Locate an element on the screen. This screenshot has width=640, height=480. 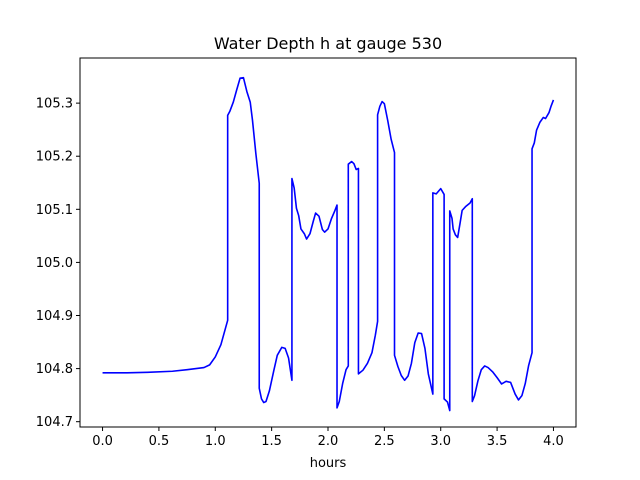
y-tick-label: 105.3 is located at coordinates (54, 104).